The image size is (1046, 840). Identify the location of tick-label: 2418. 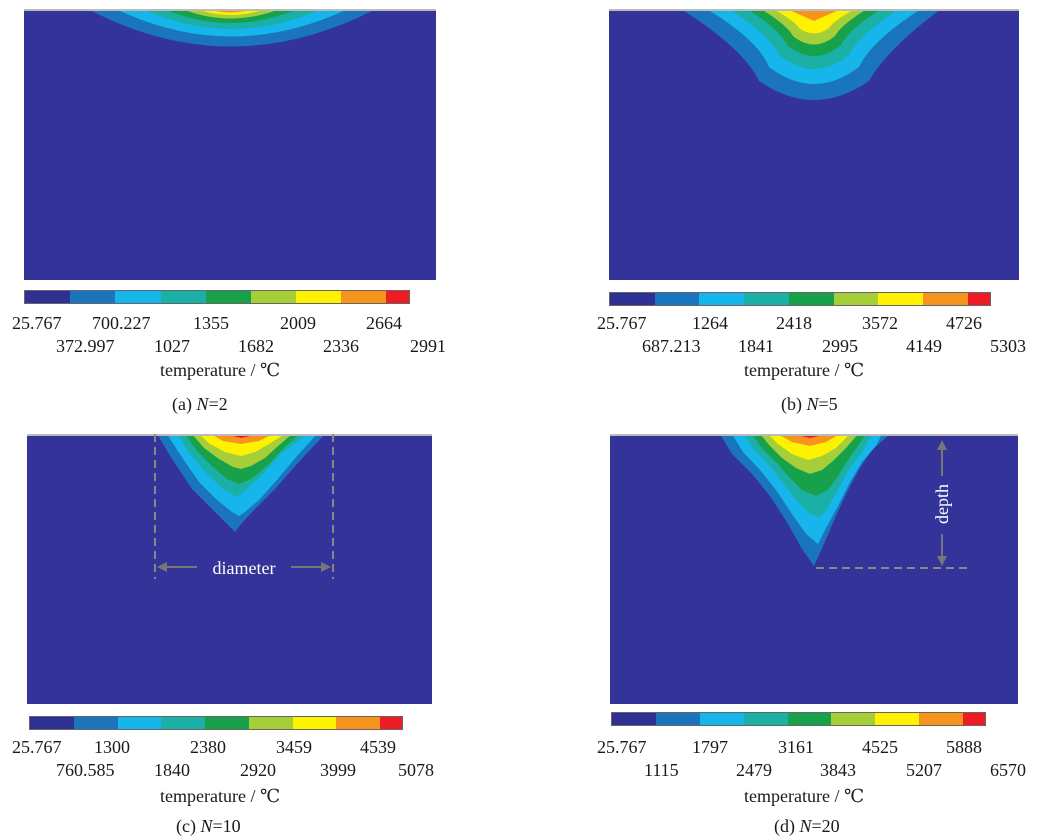
(794, 323).